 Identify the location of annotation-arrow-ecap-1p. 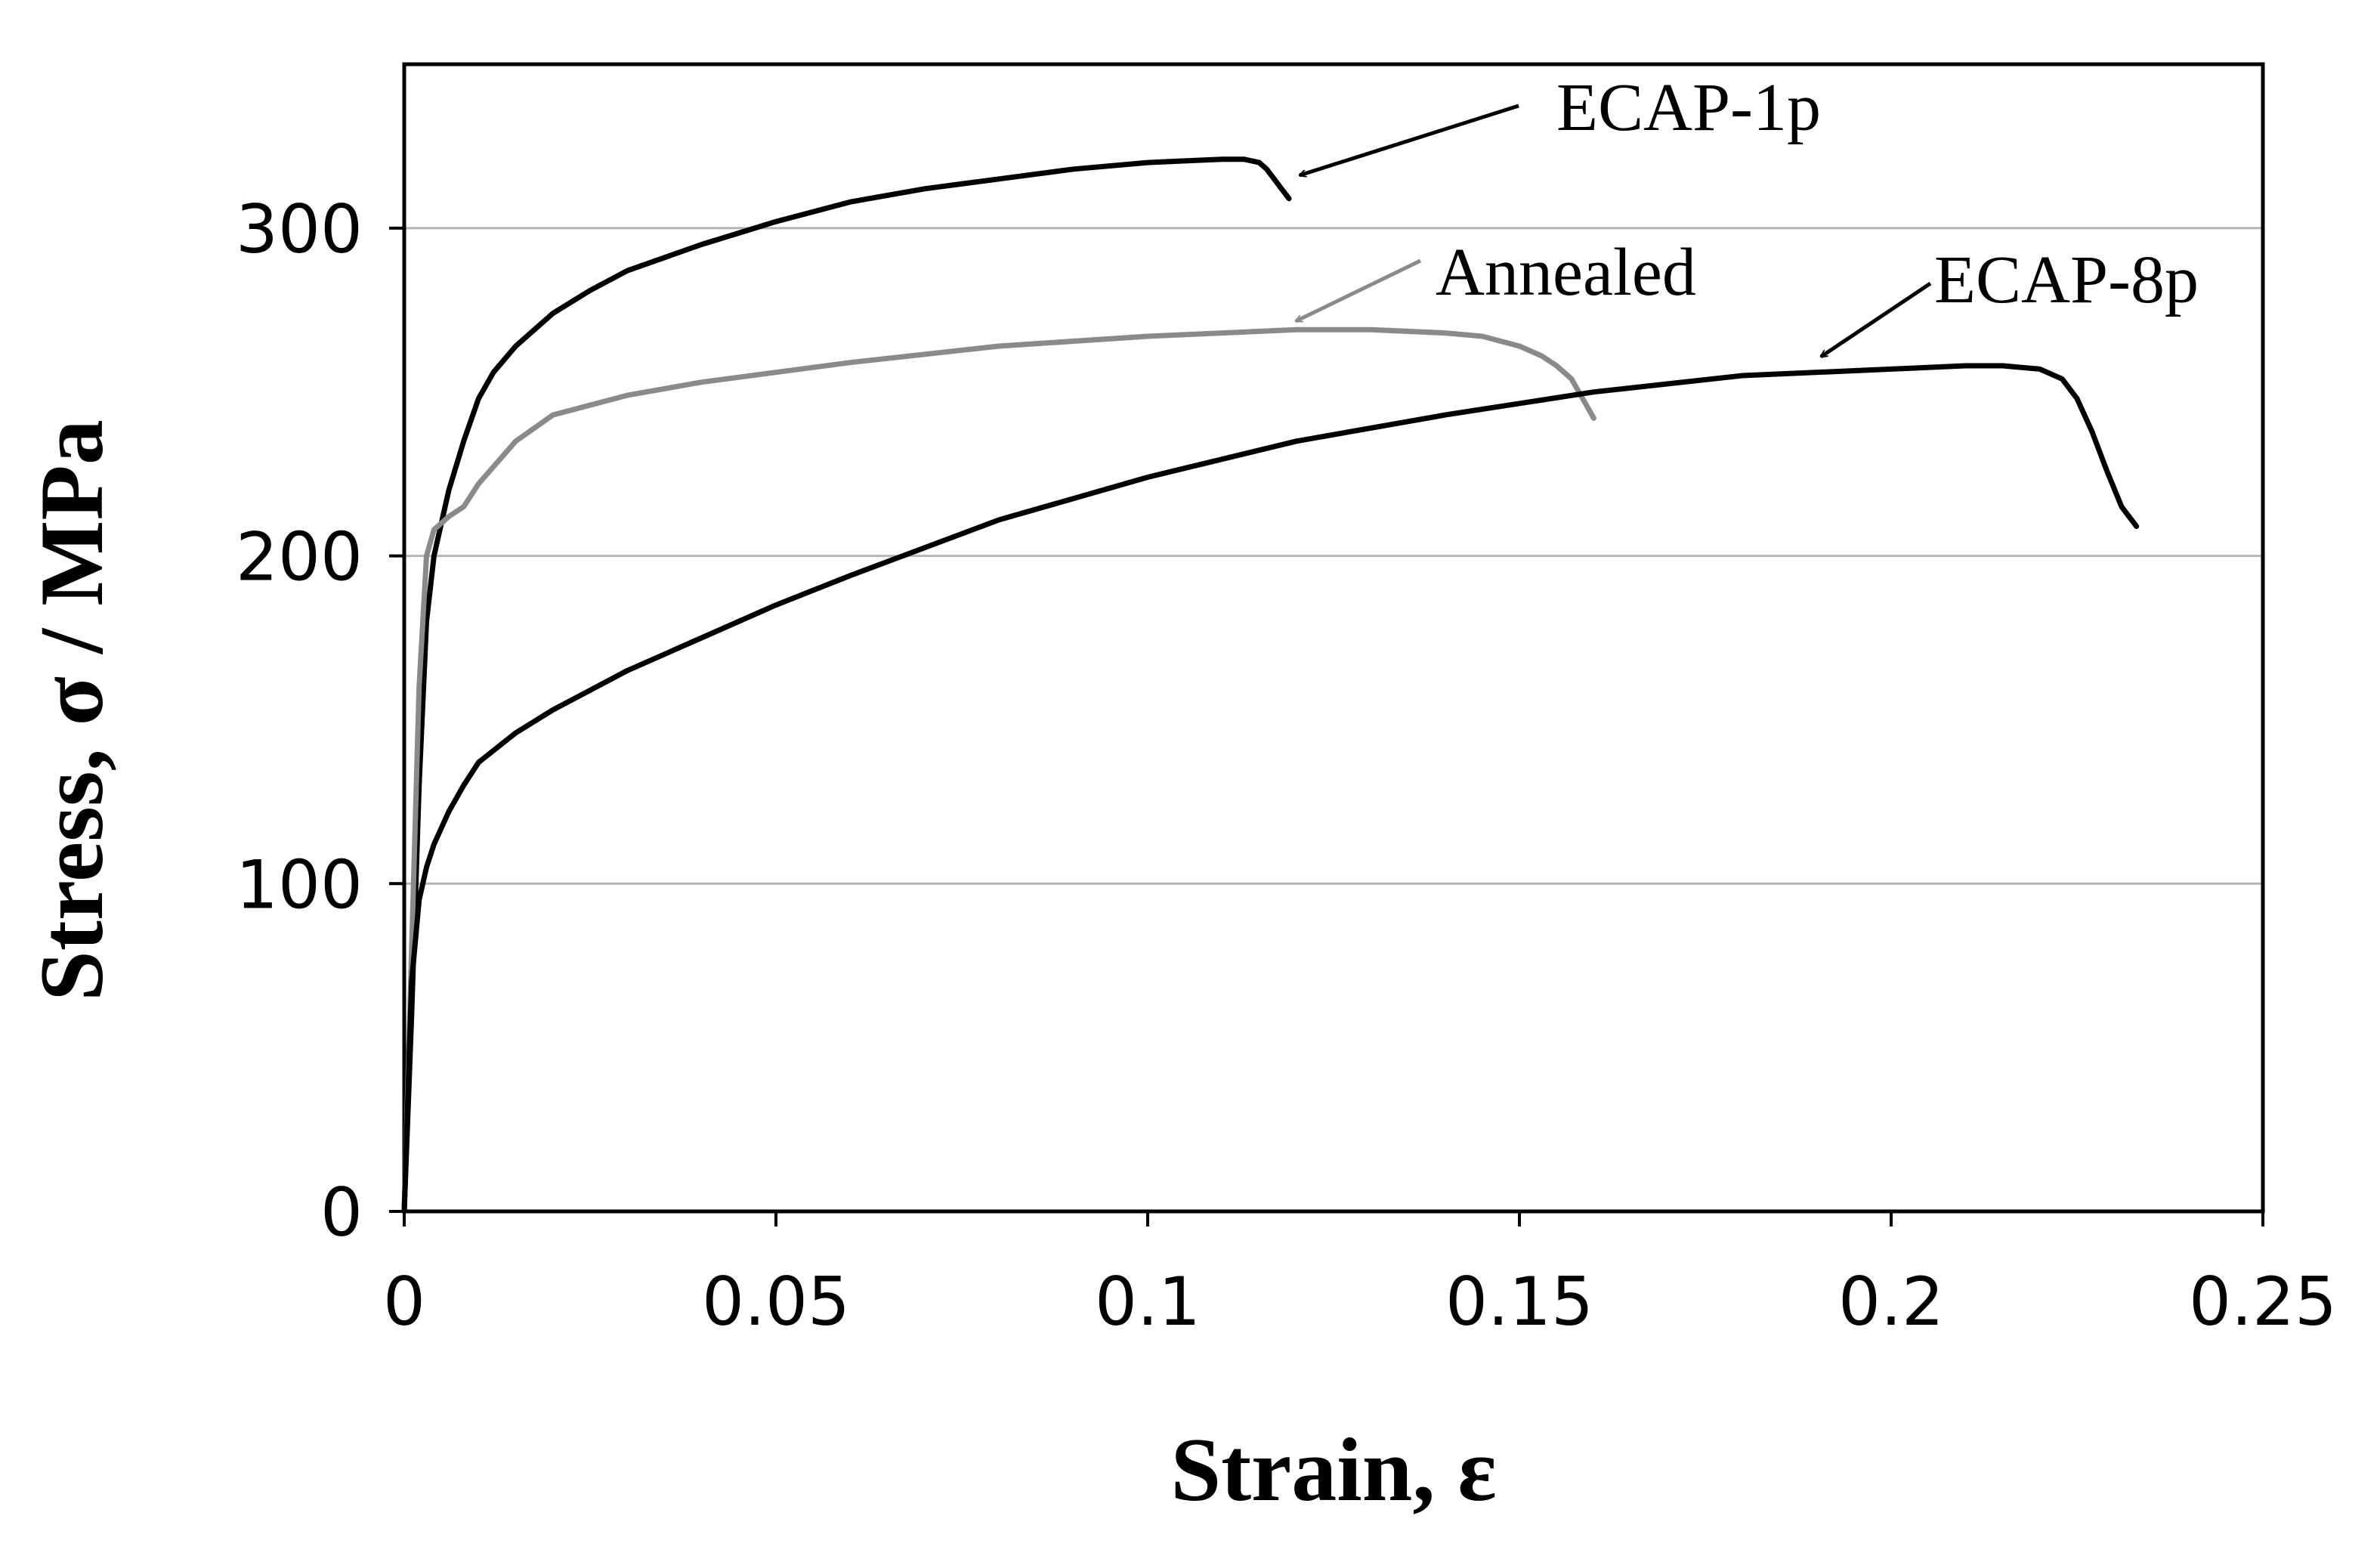
(1409, 139).